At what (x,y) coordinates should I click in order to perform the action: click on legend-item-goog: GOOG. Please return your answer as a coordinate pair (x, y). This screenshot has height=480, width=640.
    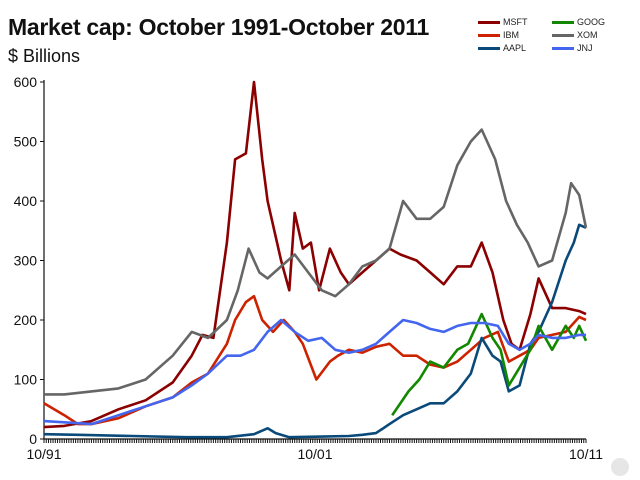
    Looking at the image, I should click on (578, 22).